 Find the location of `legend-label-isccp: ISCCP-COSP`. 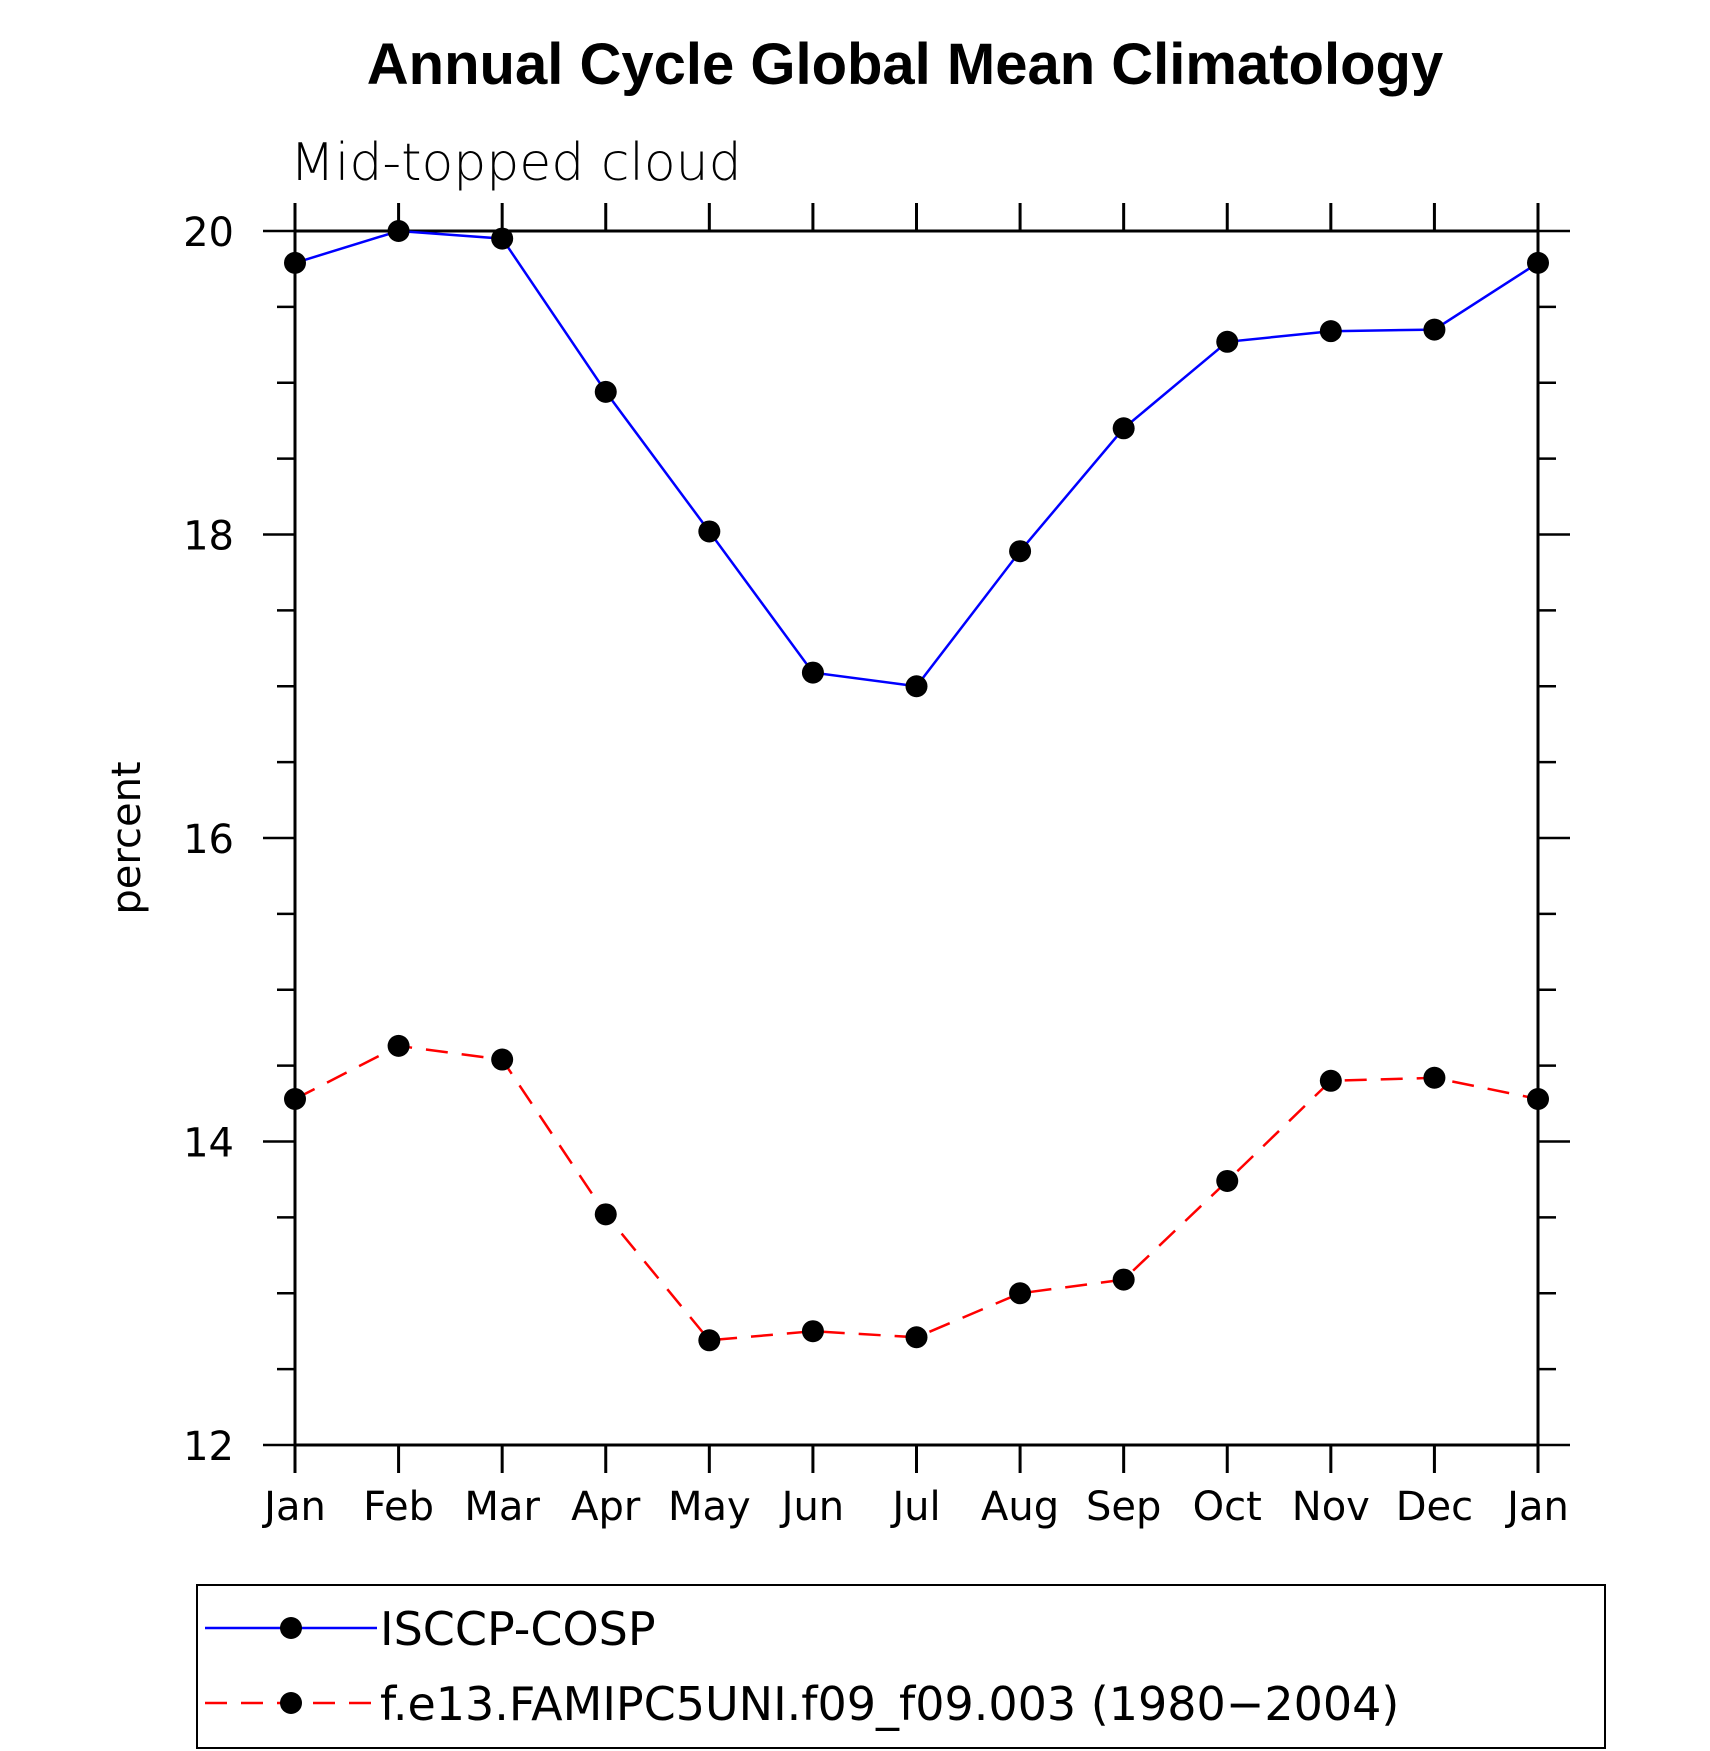

legend-label-isccp: ISCCP-COSP is located at coordinates (518, 1629).